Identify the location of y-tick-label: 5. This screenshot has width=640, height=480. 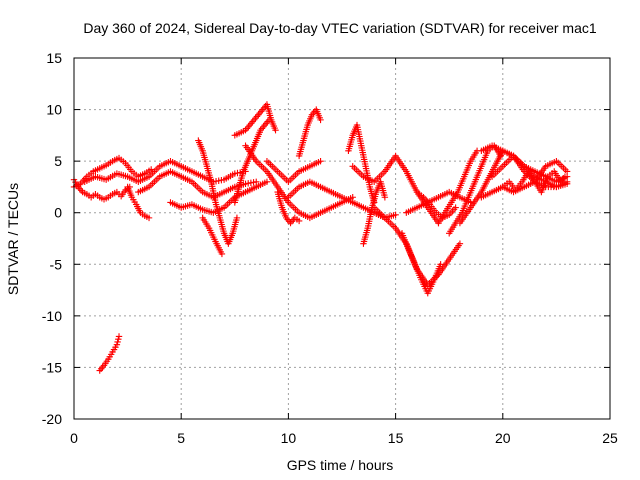
(58, 161).